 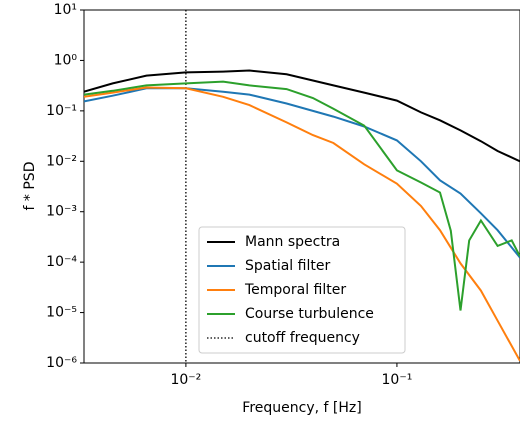 What do you see at coordinates (65, 10) in the screenshot?
I see `y-tick-label: 10¹` at bounding box center [65, 10].